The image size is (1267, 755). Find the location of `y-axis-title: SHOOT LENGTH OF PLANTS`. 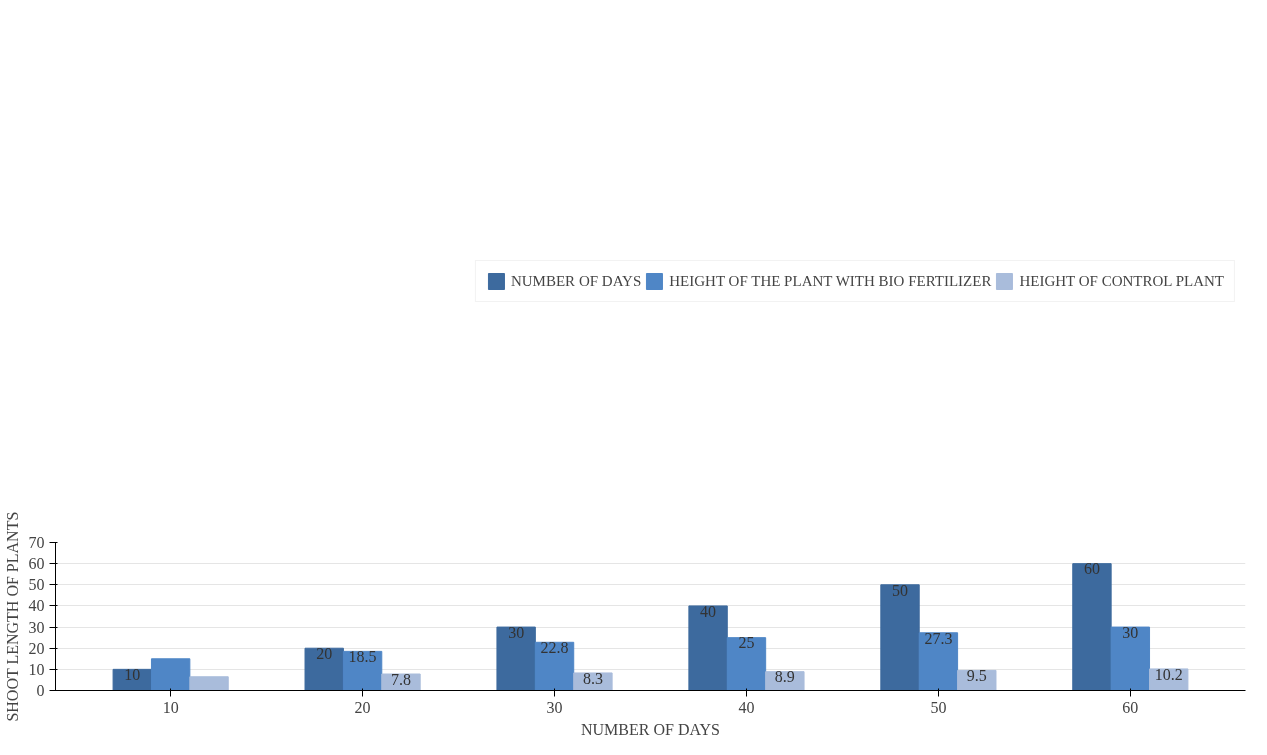

y-axis-title: SHOOT LENGTH OF PLANTS is located at coordinates (12, 616).